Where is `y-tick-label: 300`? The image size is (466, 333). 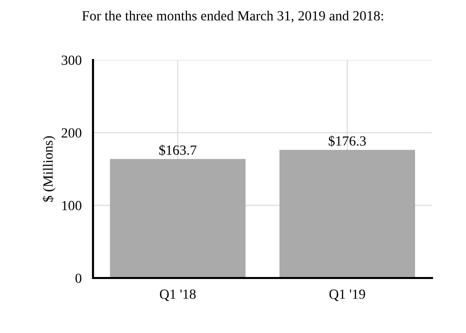
y-tick-label: 300 is located at coordinates (72, 60).